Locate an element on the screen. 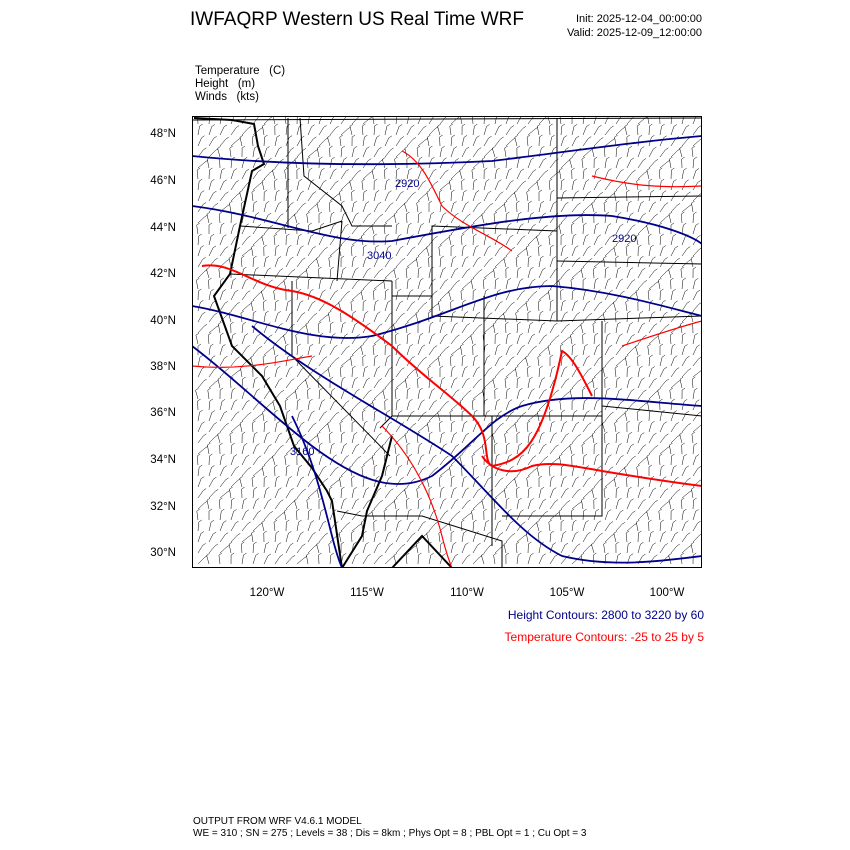  border-mexico is located at coordinates (419, 539).